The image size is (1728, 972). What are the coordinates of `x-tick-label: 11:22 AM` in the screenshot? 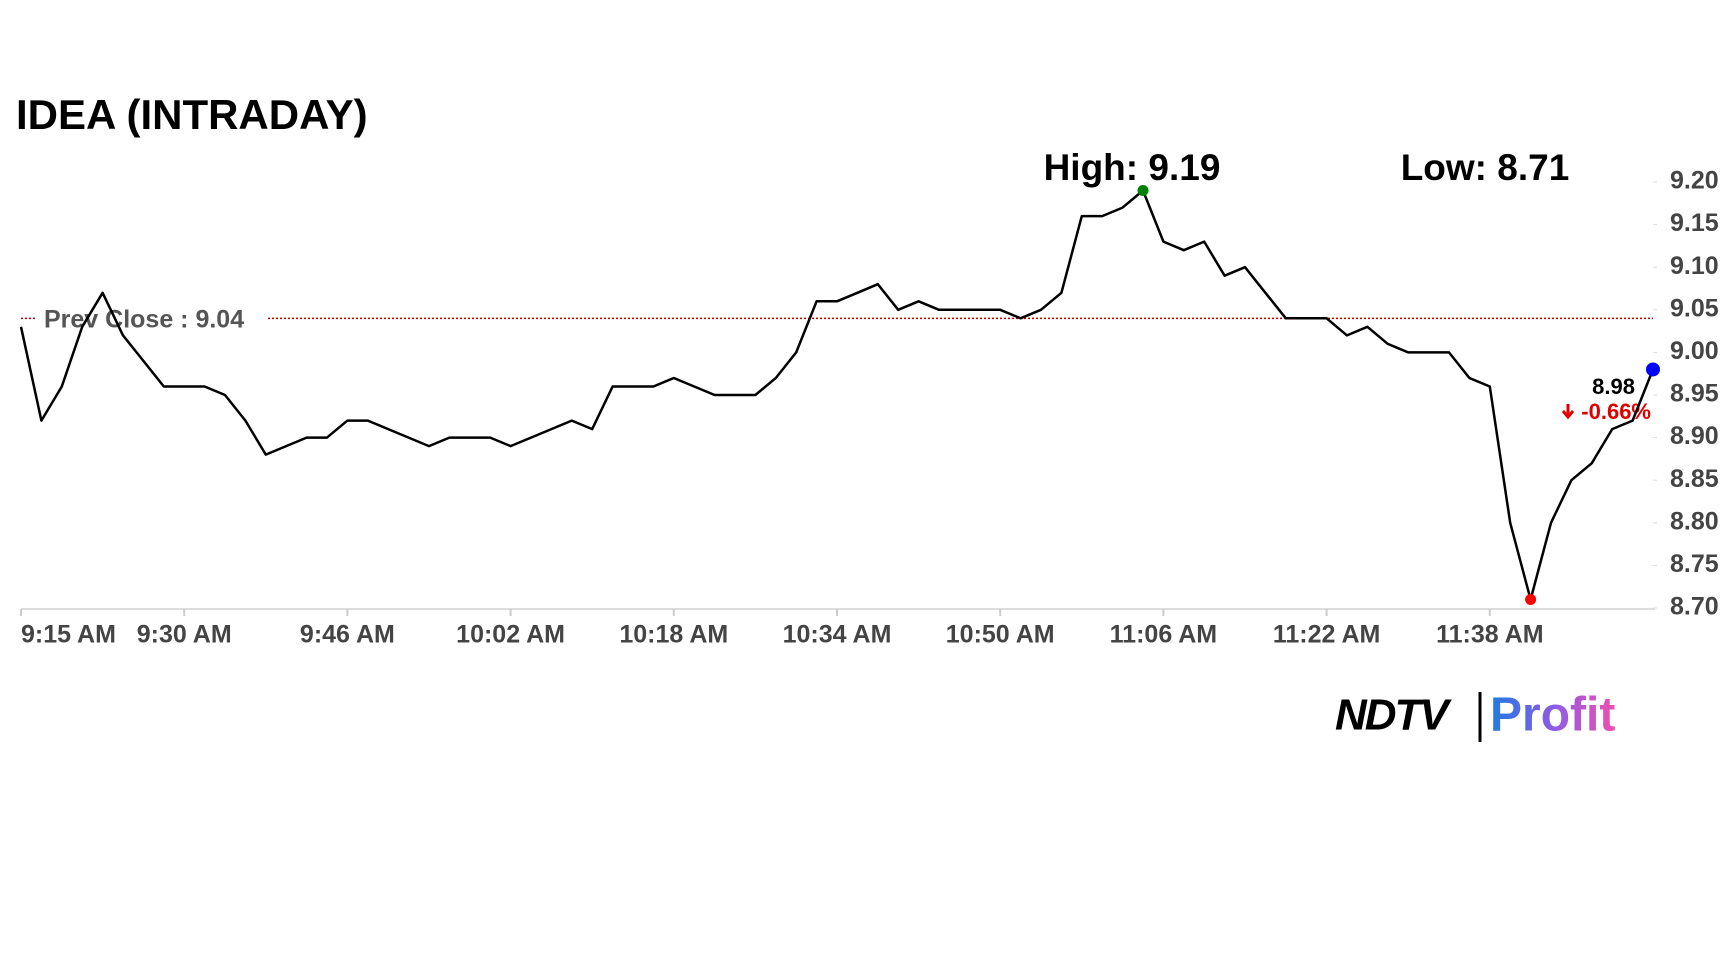 It's located at (1326, 635).